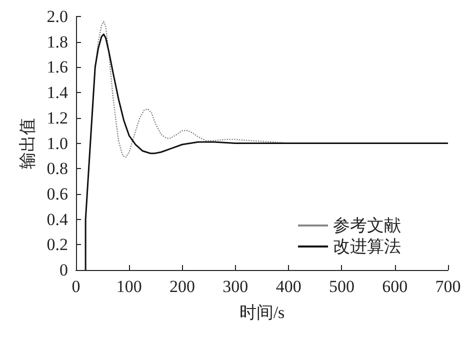 The width and height of the screenshot is (474, 338). I want to click on x-axis-title: 时间/s, so click(262, 312).